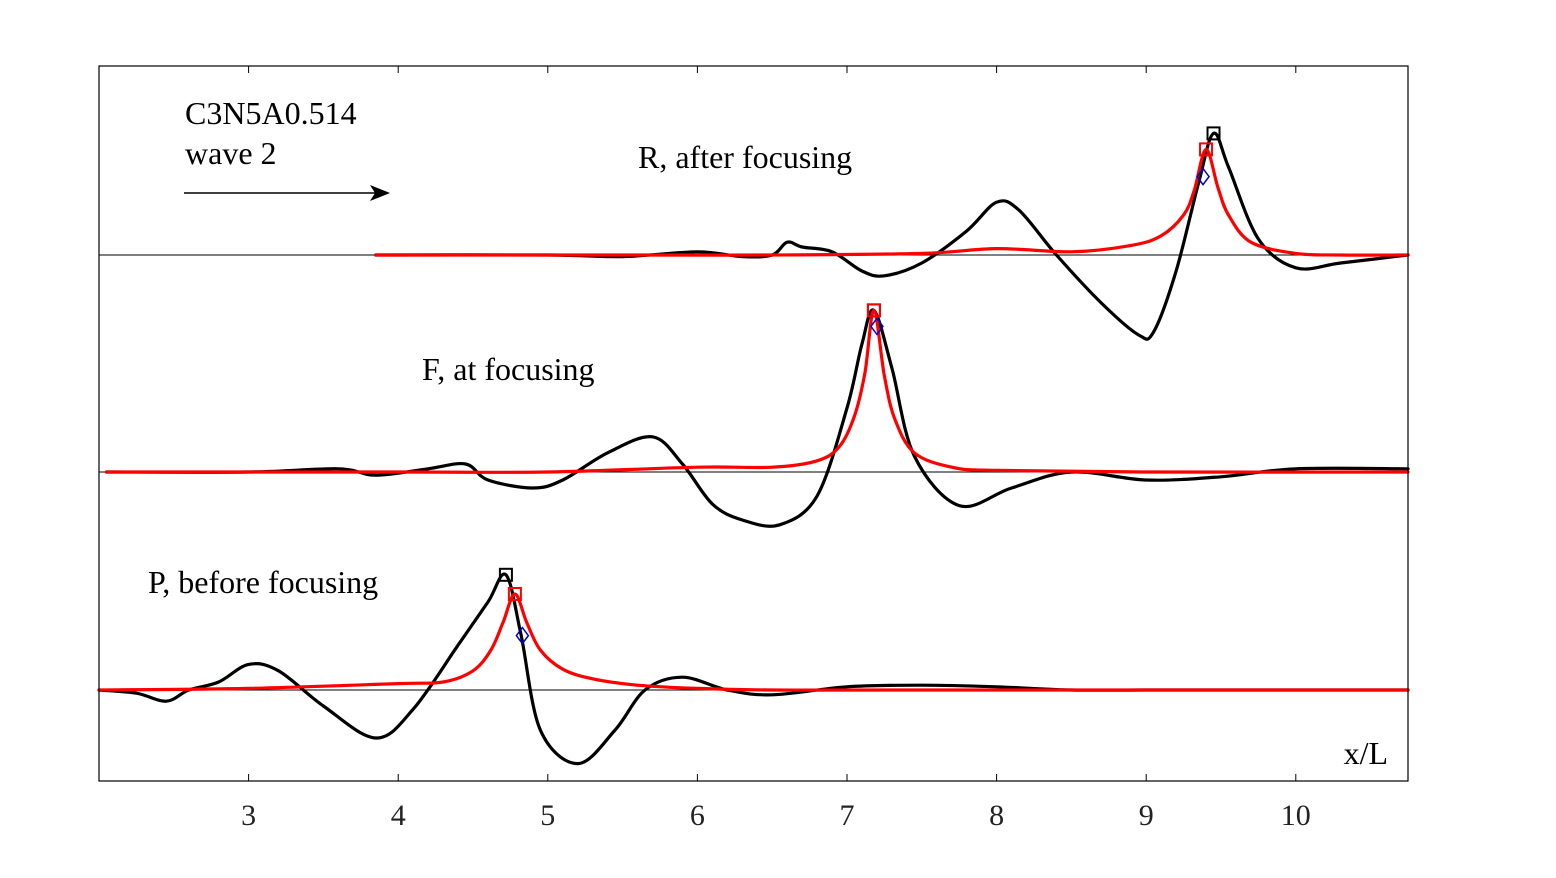 The image size is (1556, 878). What do you see at coordinates (248, 815) in the screenshot?
I see `x-tick-label-3: 3` at bounding box center [248, 815].